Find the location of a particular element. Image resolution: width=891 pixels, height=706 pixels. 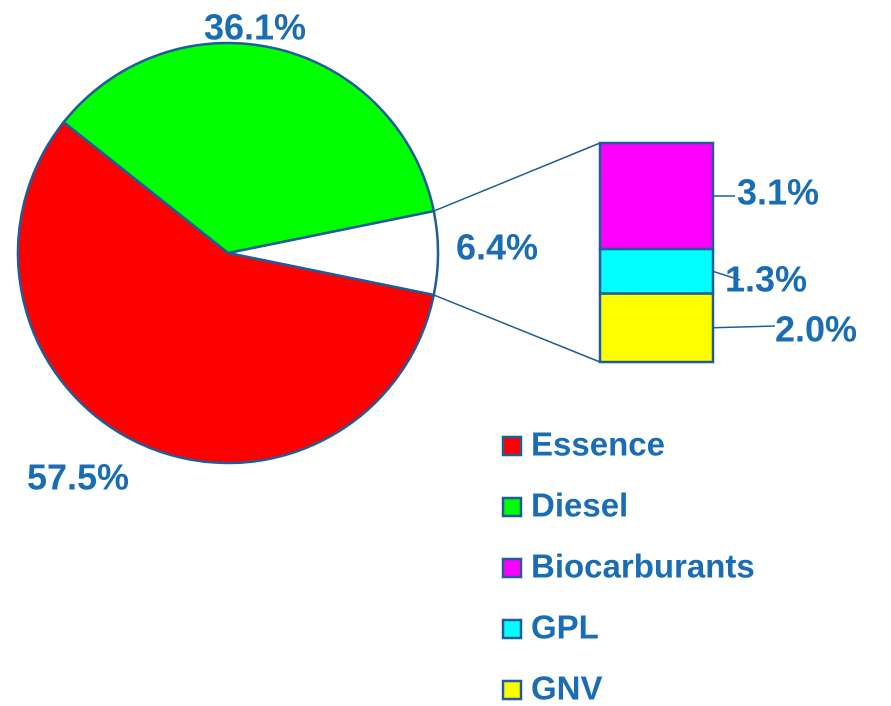

legend-label: GNV is located at coordinates (567, 688).